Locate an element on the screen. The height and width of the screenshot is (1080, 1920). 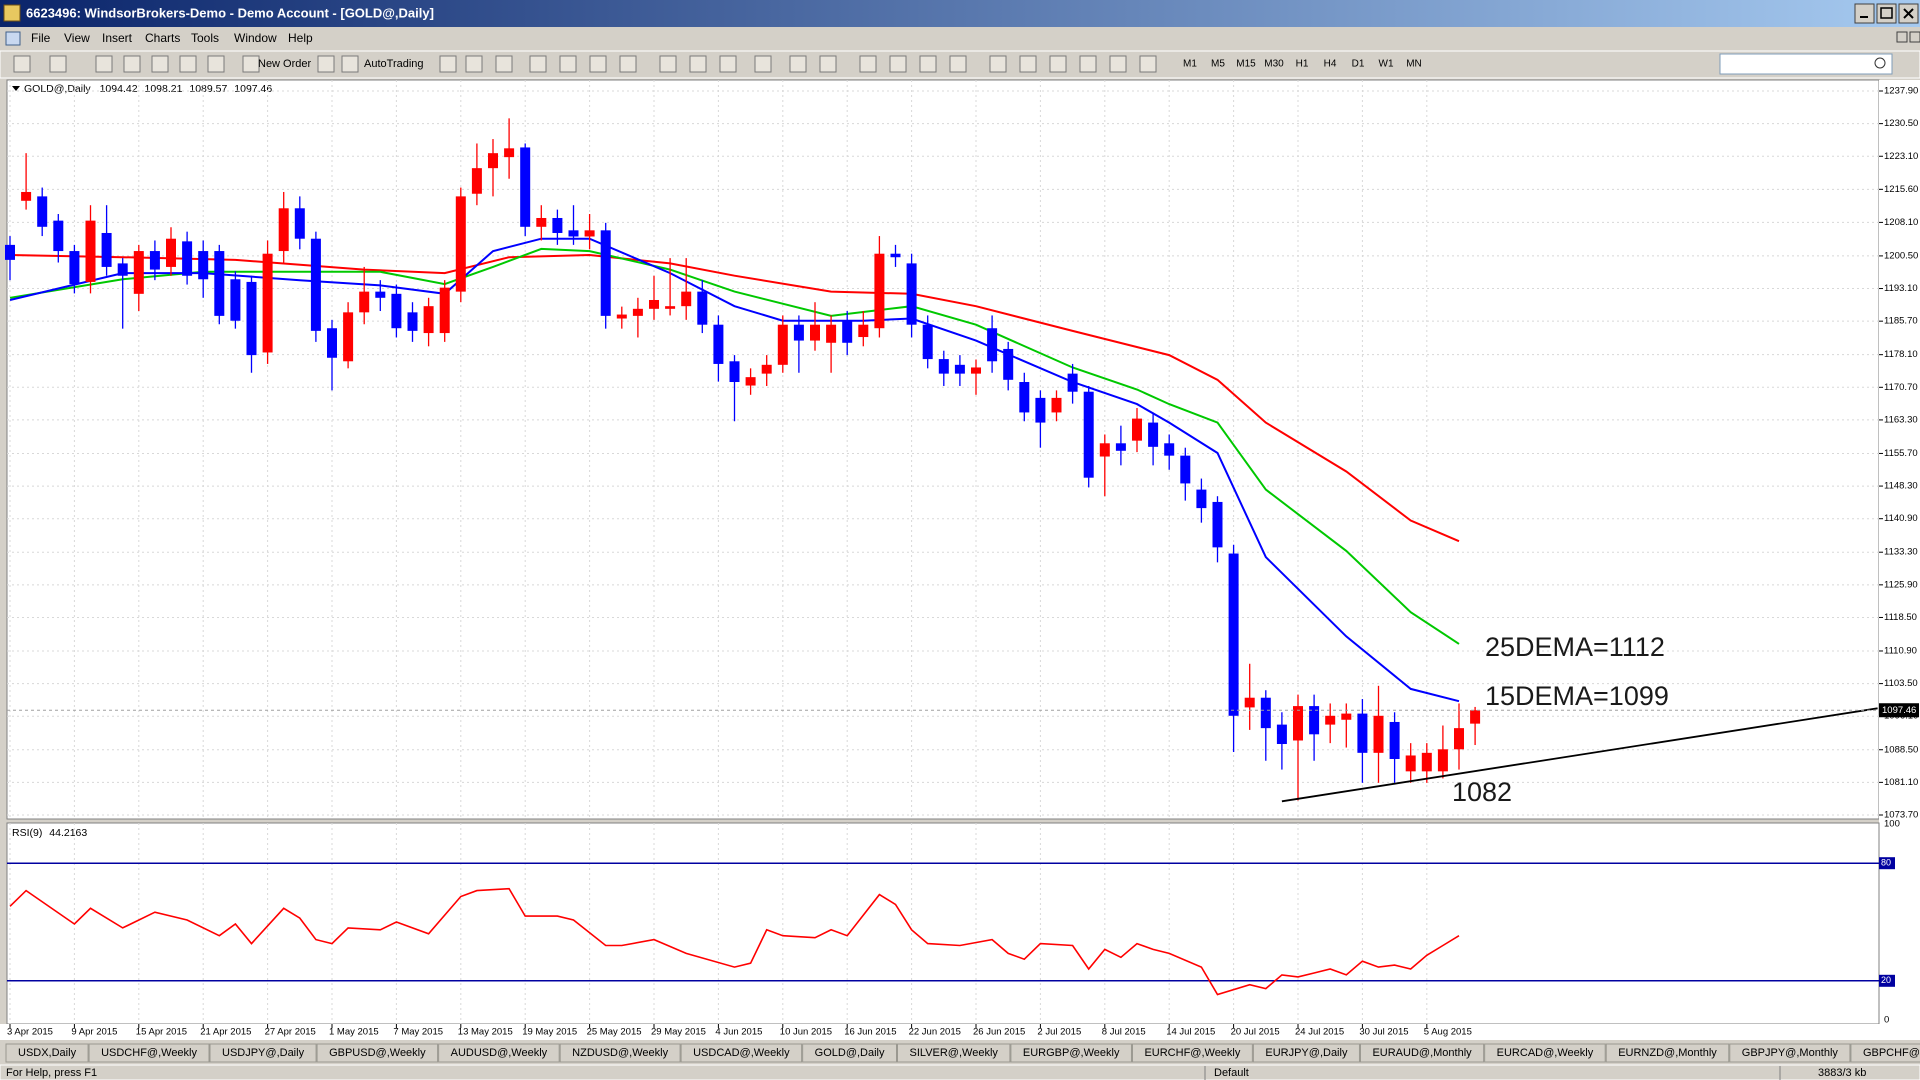
menu-item: File is located at coordinates (41, 38).